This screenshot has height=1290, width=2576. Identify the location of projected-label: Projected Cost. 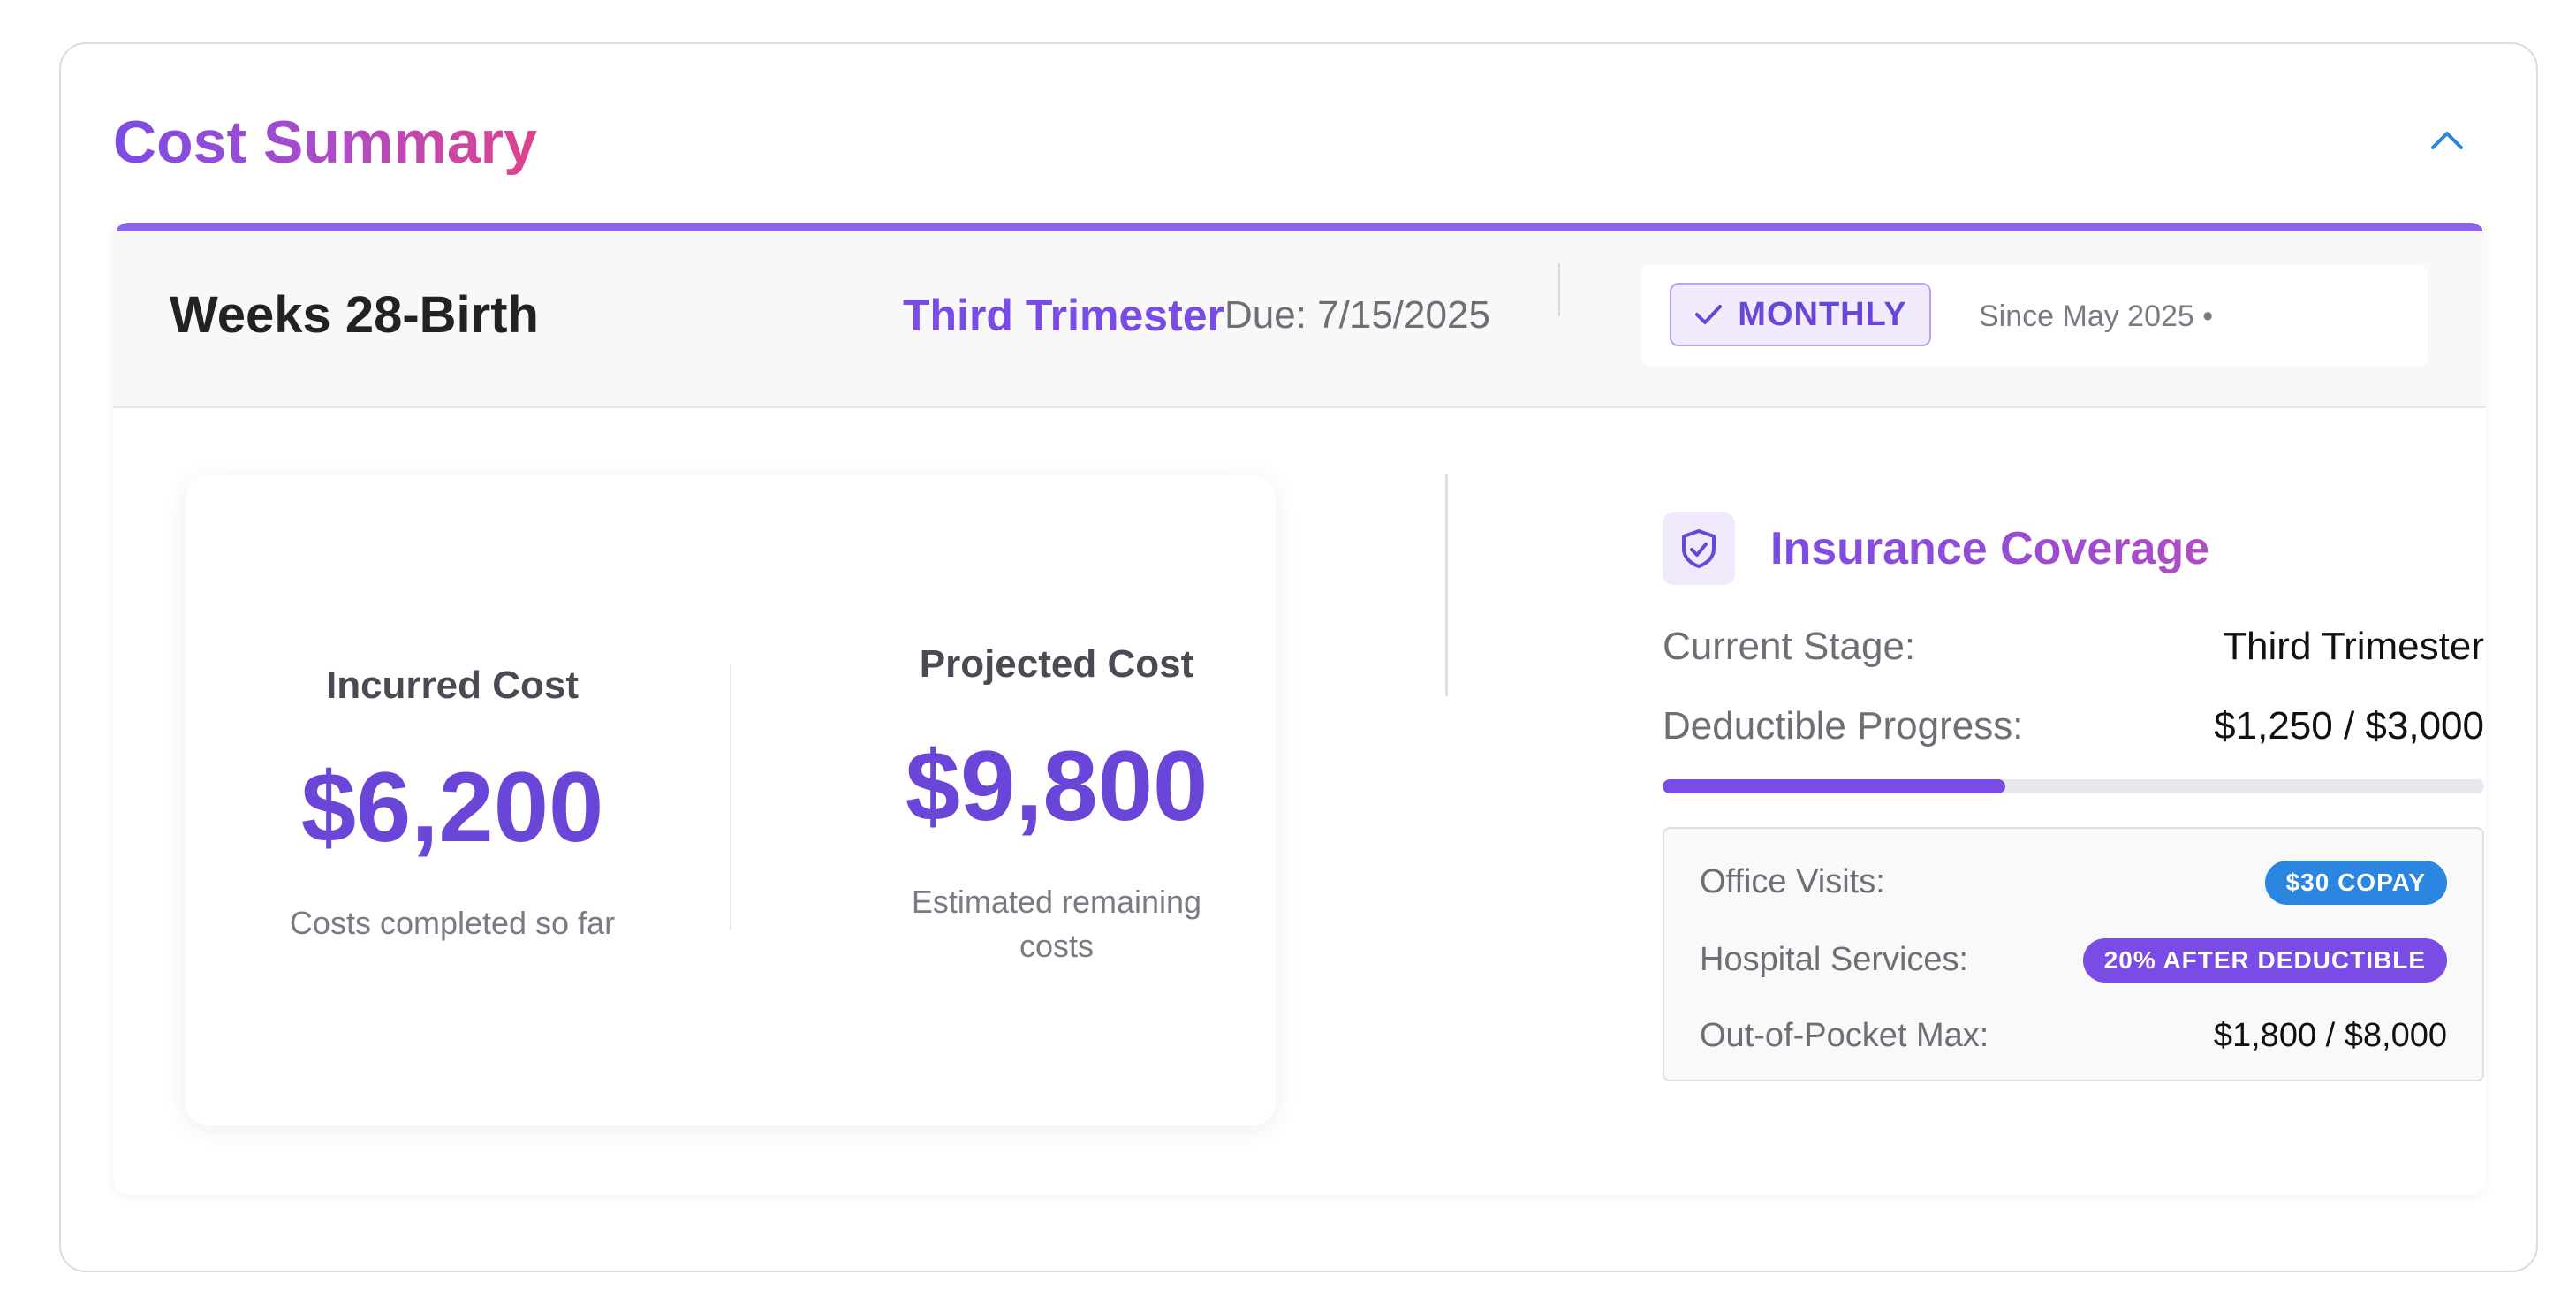
(1056, 664).